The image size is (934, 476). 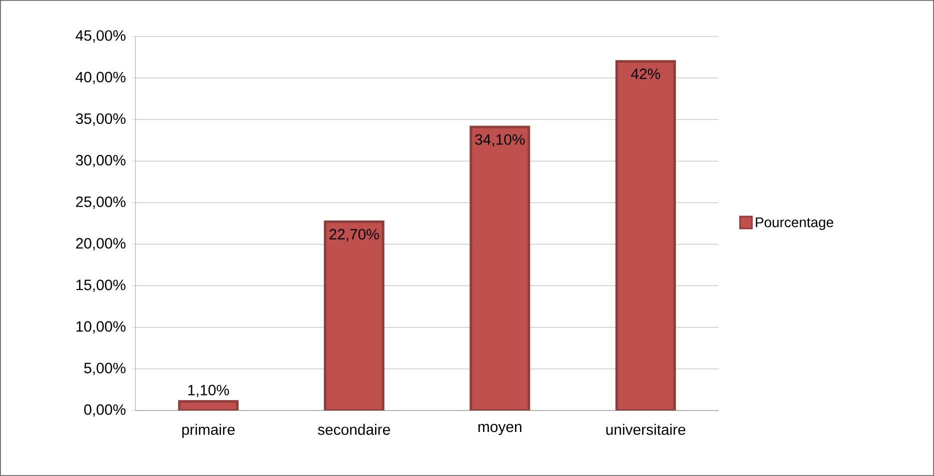 I want to click on y-tick-label: 10,00%, so click(x=101, y=327).